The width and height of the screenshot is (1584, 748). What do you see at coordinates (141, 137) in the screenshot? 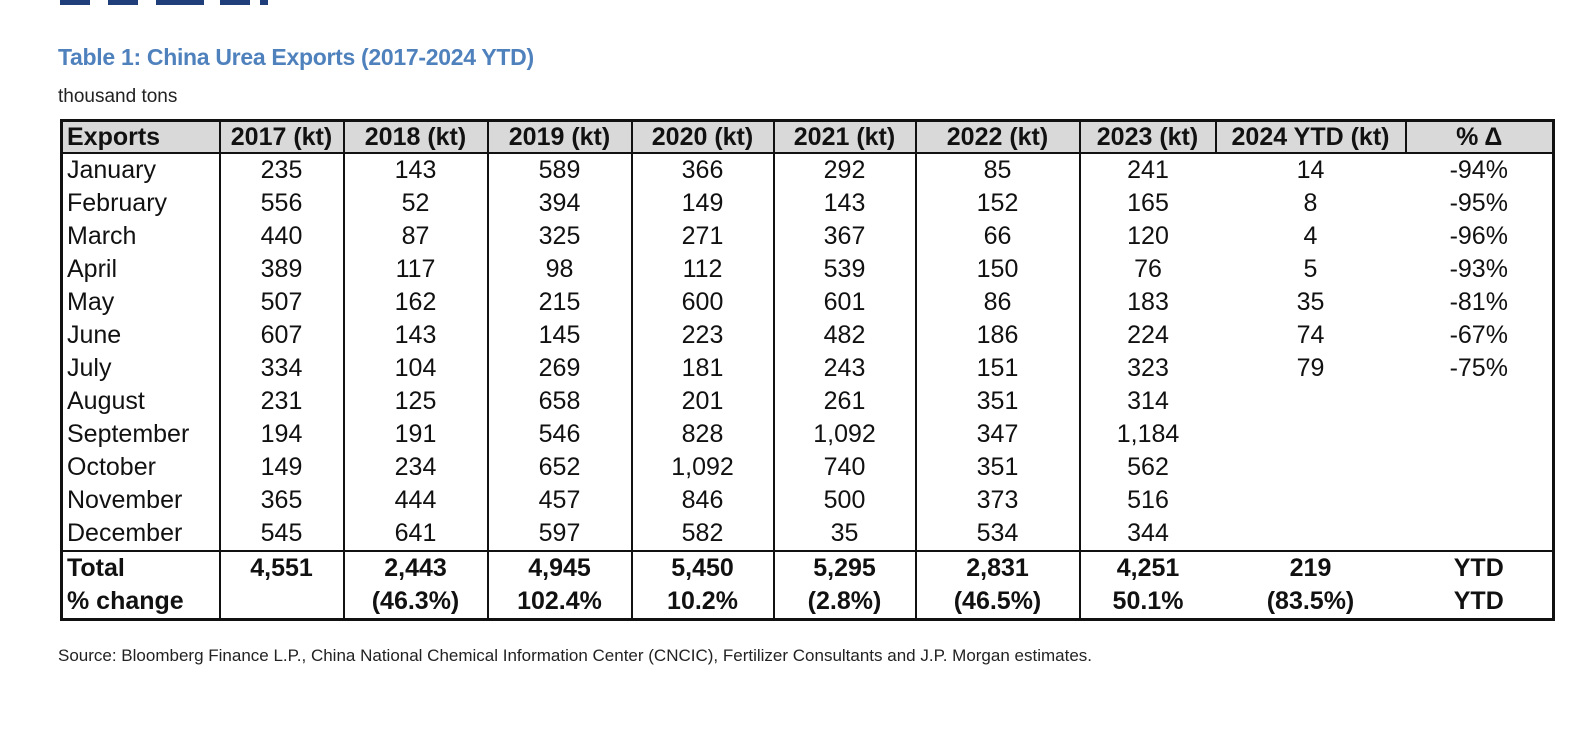
I see `header-exports: Exports` at bounding box center [141, 137].